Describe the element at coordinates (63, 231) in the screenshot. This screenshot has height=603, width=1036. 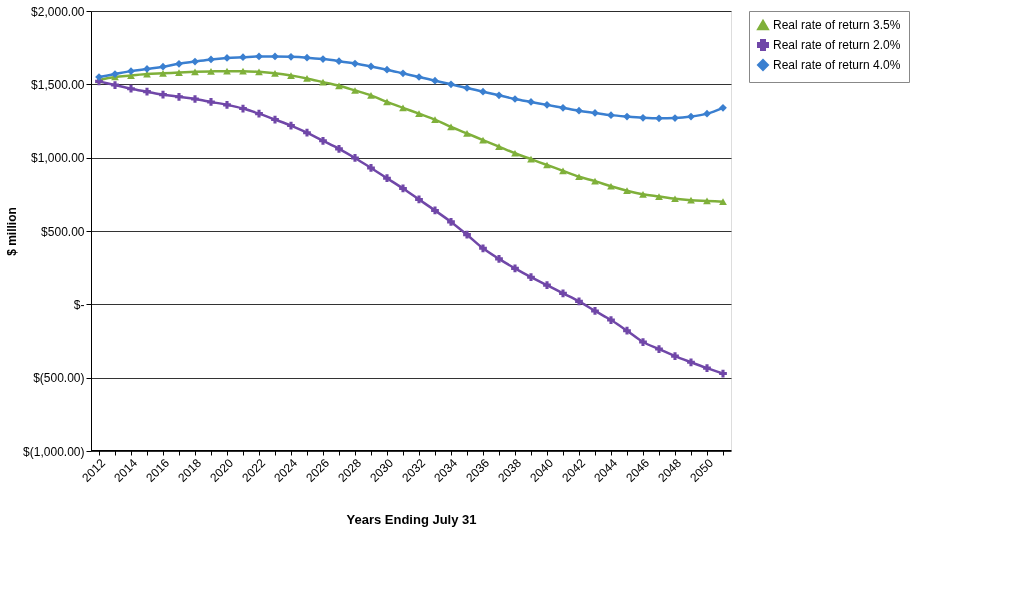
I see `y-tick-label: $500.00` at that location.